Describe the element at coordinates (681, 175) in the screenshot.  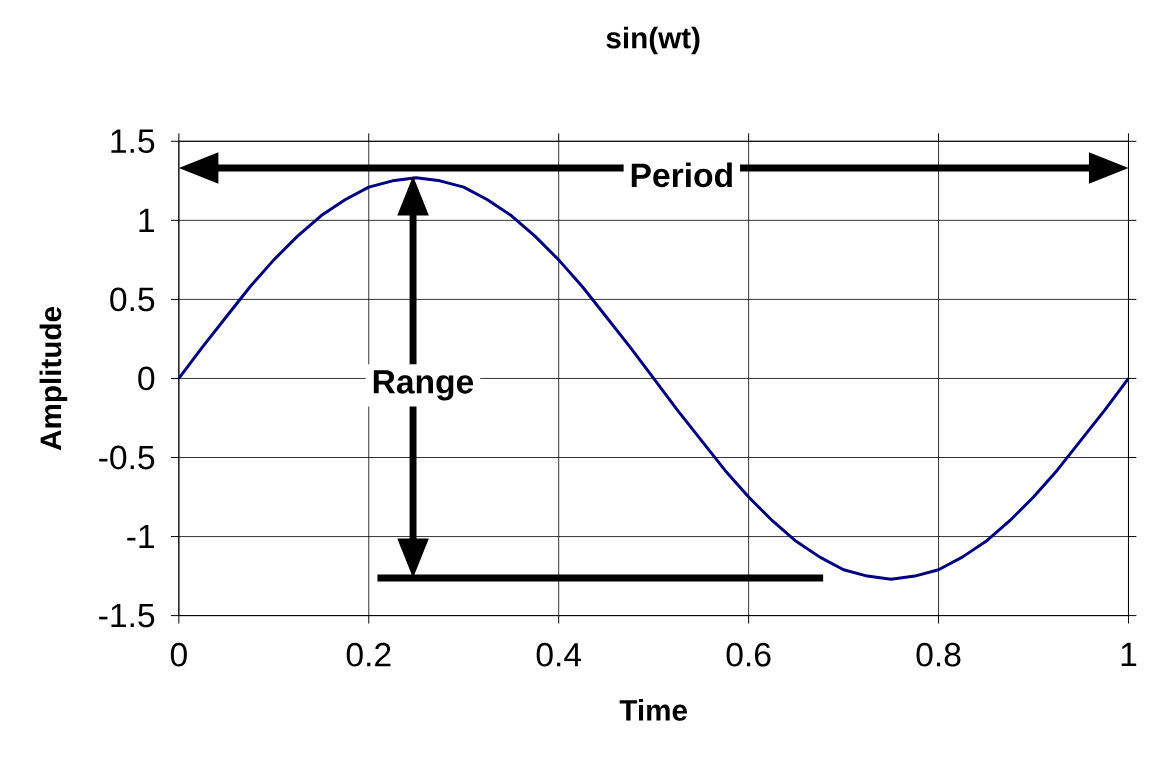
I see `annotation: Period` at that location.